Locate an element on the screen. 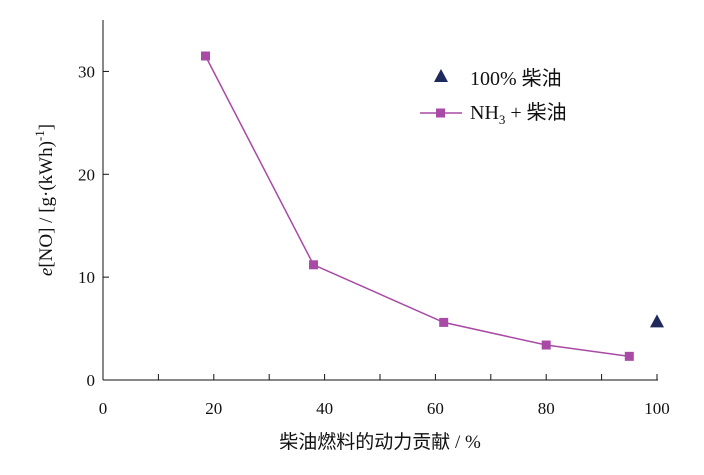  y-axis-title-sup: -1 is located at coordinates (39, 135).